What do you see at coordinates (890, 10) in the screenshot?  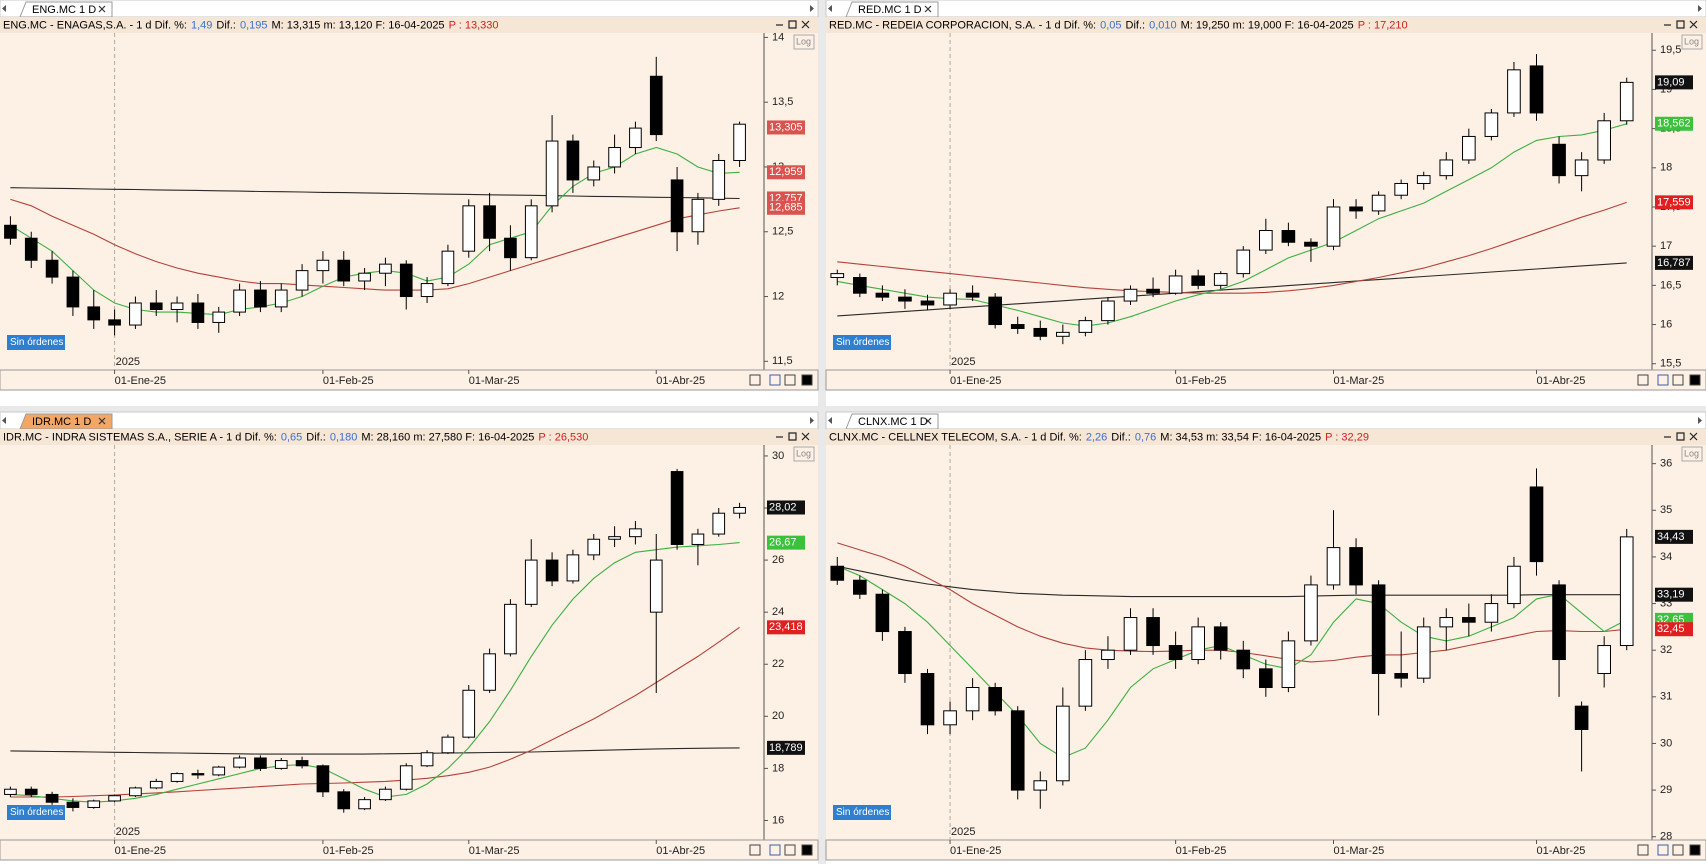 I see `tab-label: RED.MC 1 D` at bounding box center [890, 10].